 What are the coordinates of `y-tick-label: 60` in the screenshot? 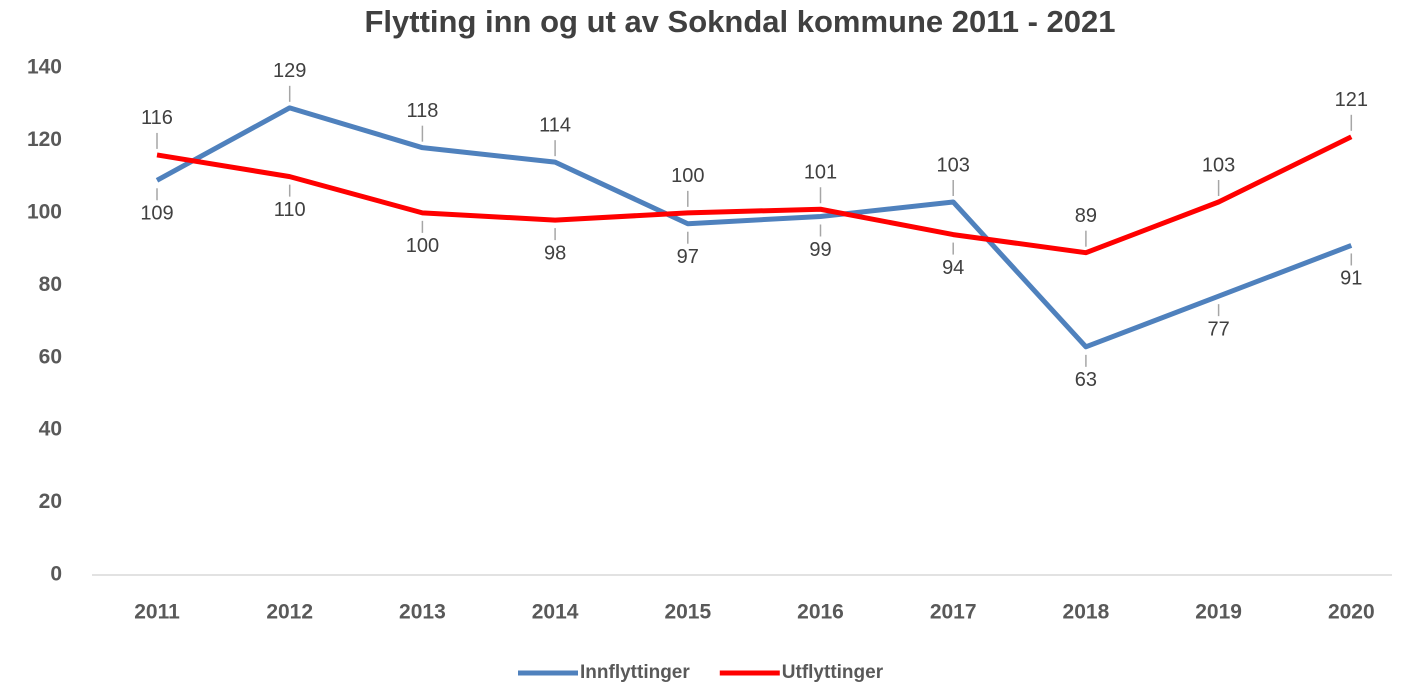 It's located at (50, 356).